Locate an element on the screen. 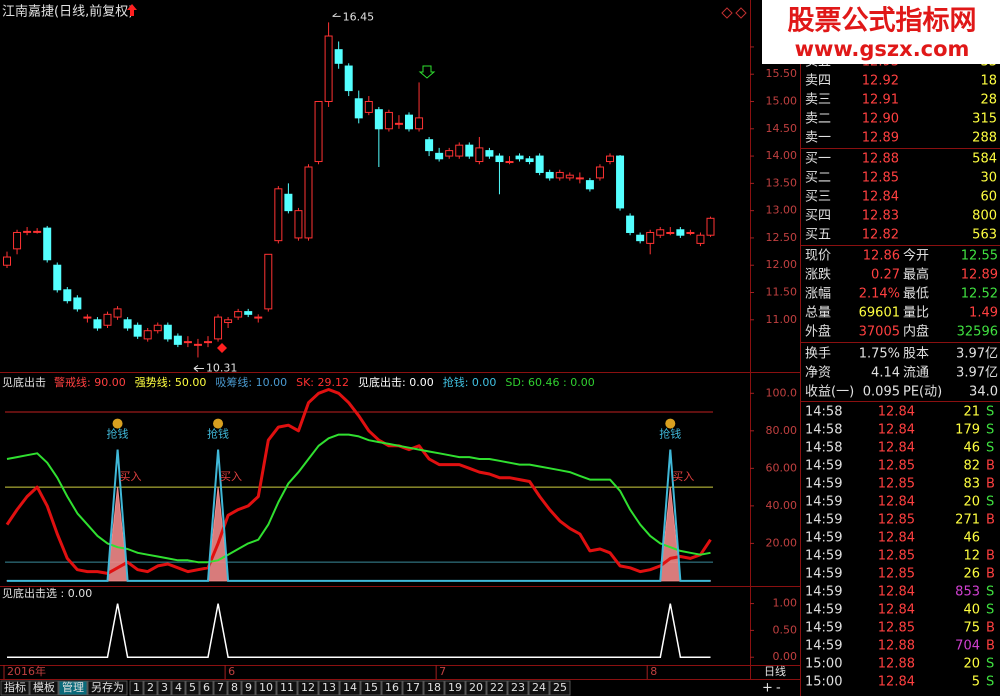  page-label: 18 is located at coordinates (434, 687).